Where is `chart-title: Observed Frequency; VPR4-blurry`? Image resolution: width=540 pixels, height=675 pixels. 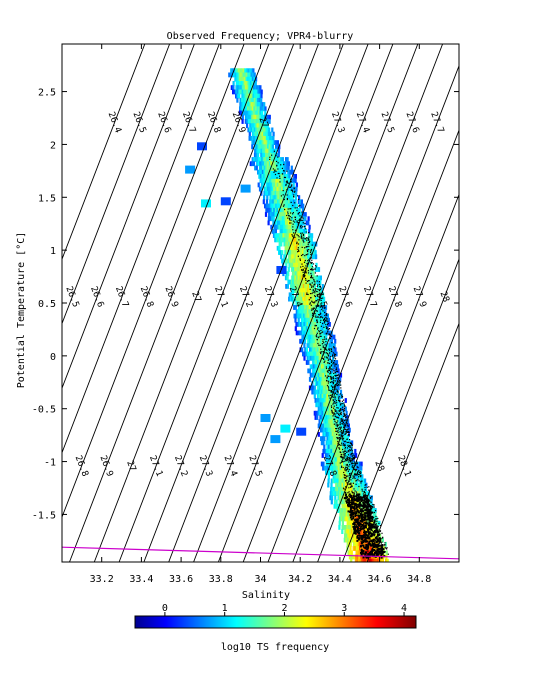
chart-title: Observed Frequency; VPR4-blurry is located at coordinates (260, 36).